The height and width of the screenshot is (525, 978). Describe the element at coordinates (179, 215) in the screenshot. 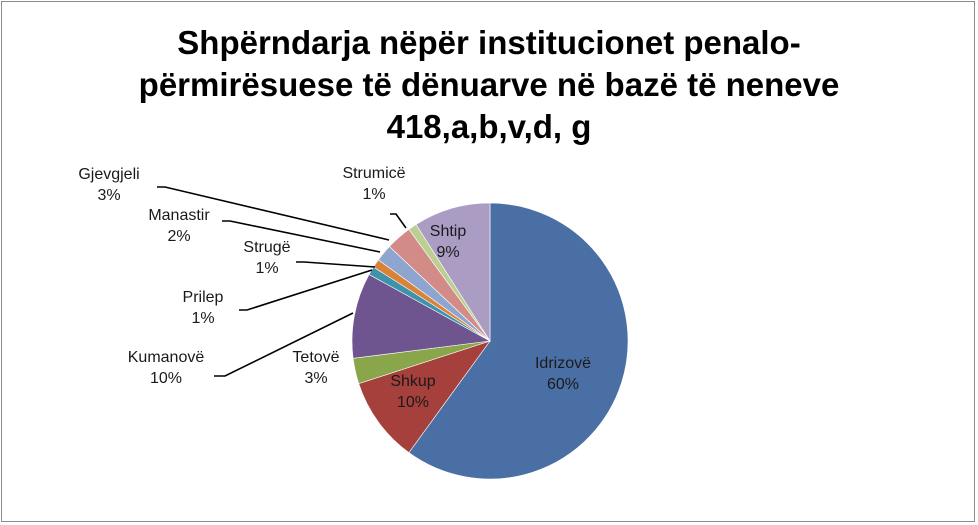

I see `slice-name-manastir: Manastir` at that location.